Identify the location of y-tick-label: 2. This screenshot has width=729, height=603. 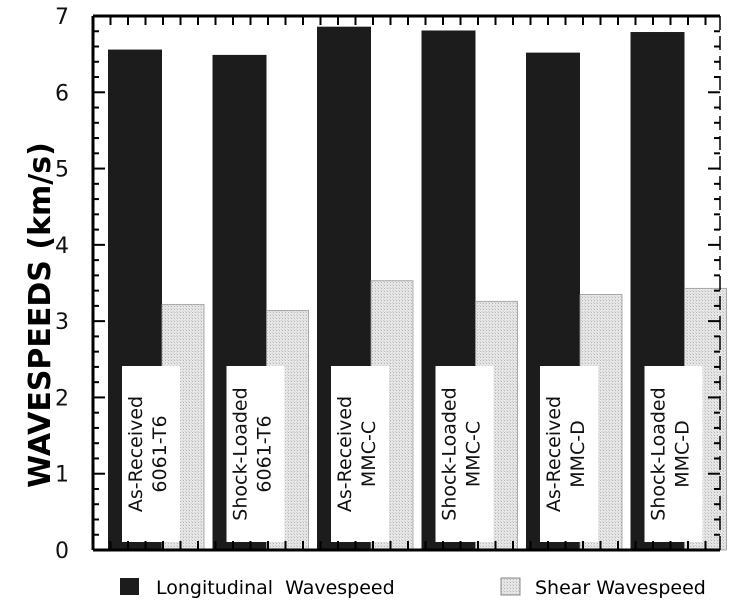
(62, 398).